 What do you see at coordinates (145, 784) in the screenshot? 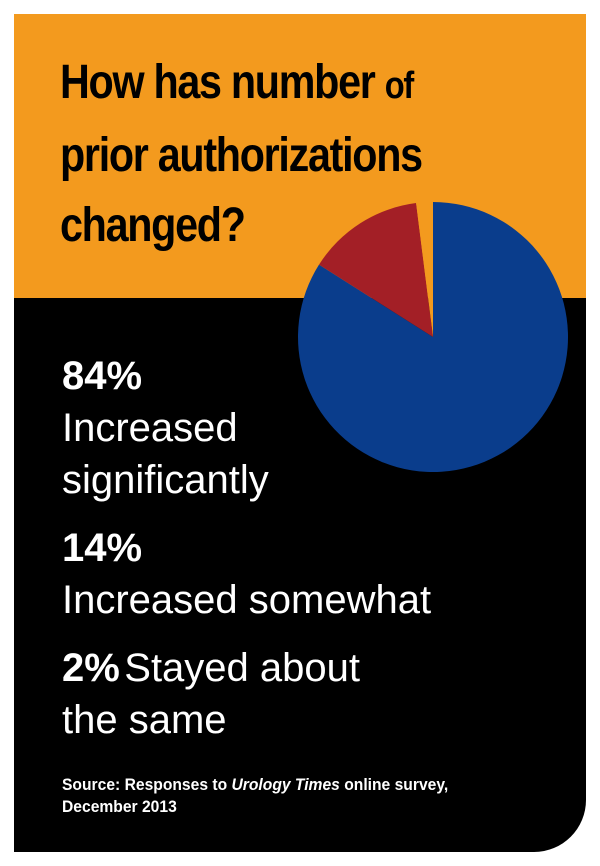
I see `source-prefix: Source: Responses to` at bounding box center [145, 784].